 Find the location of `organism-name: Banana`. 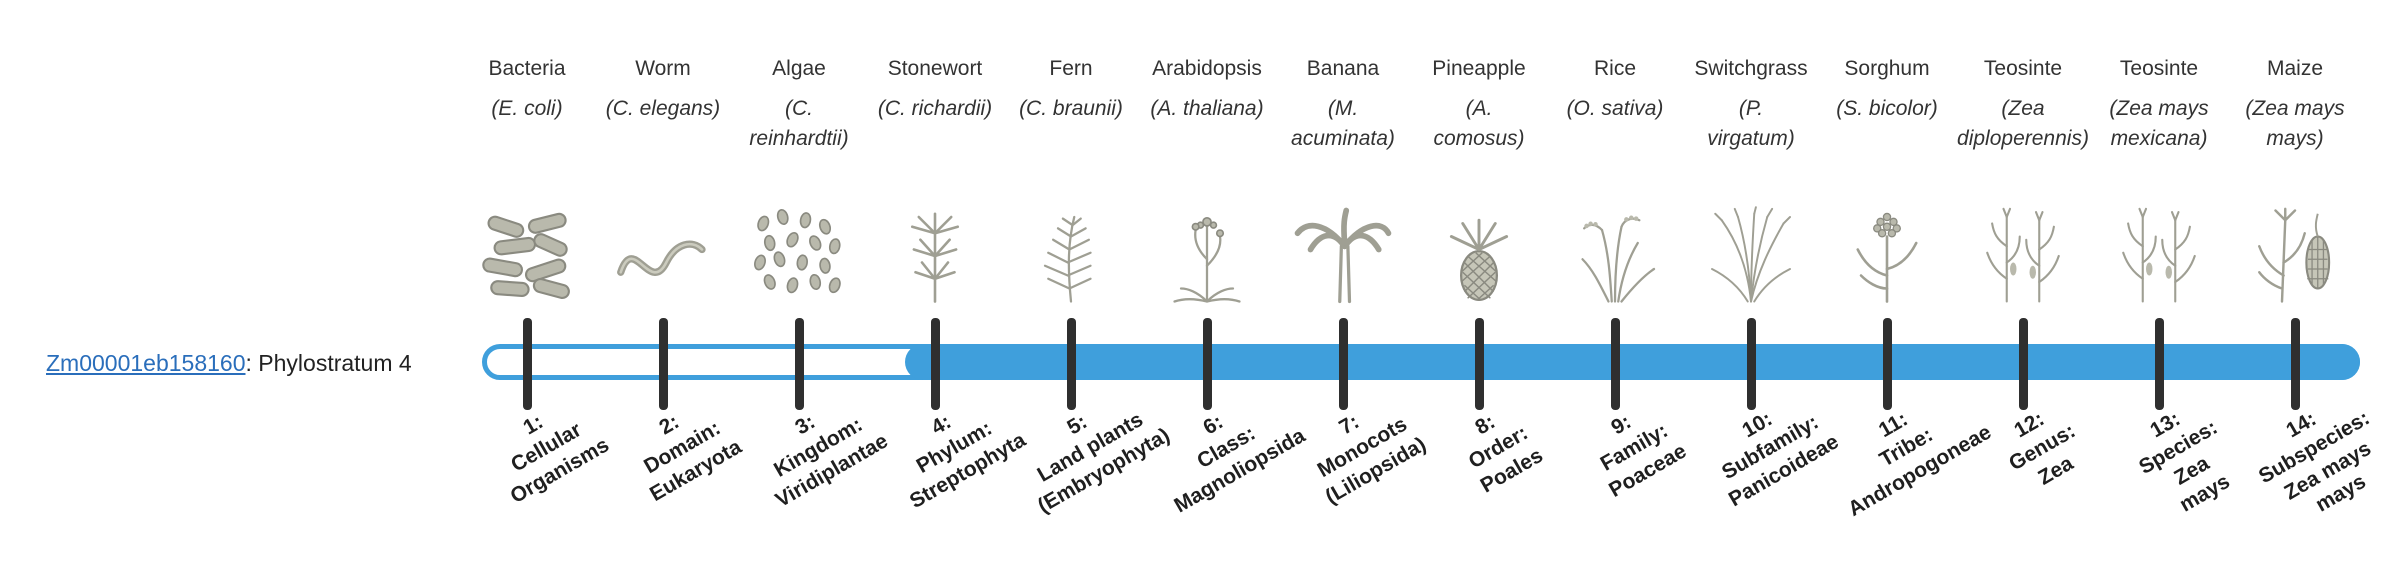

organism-name: Banana is located at coordinates (1343, 68).